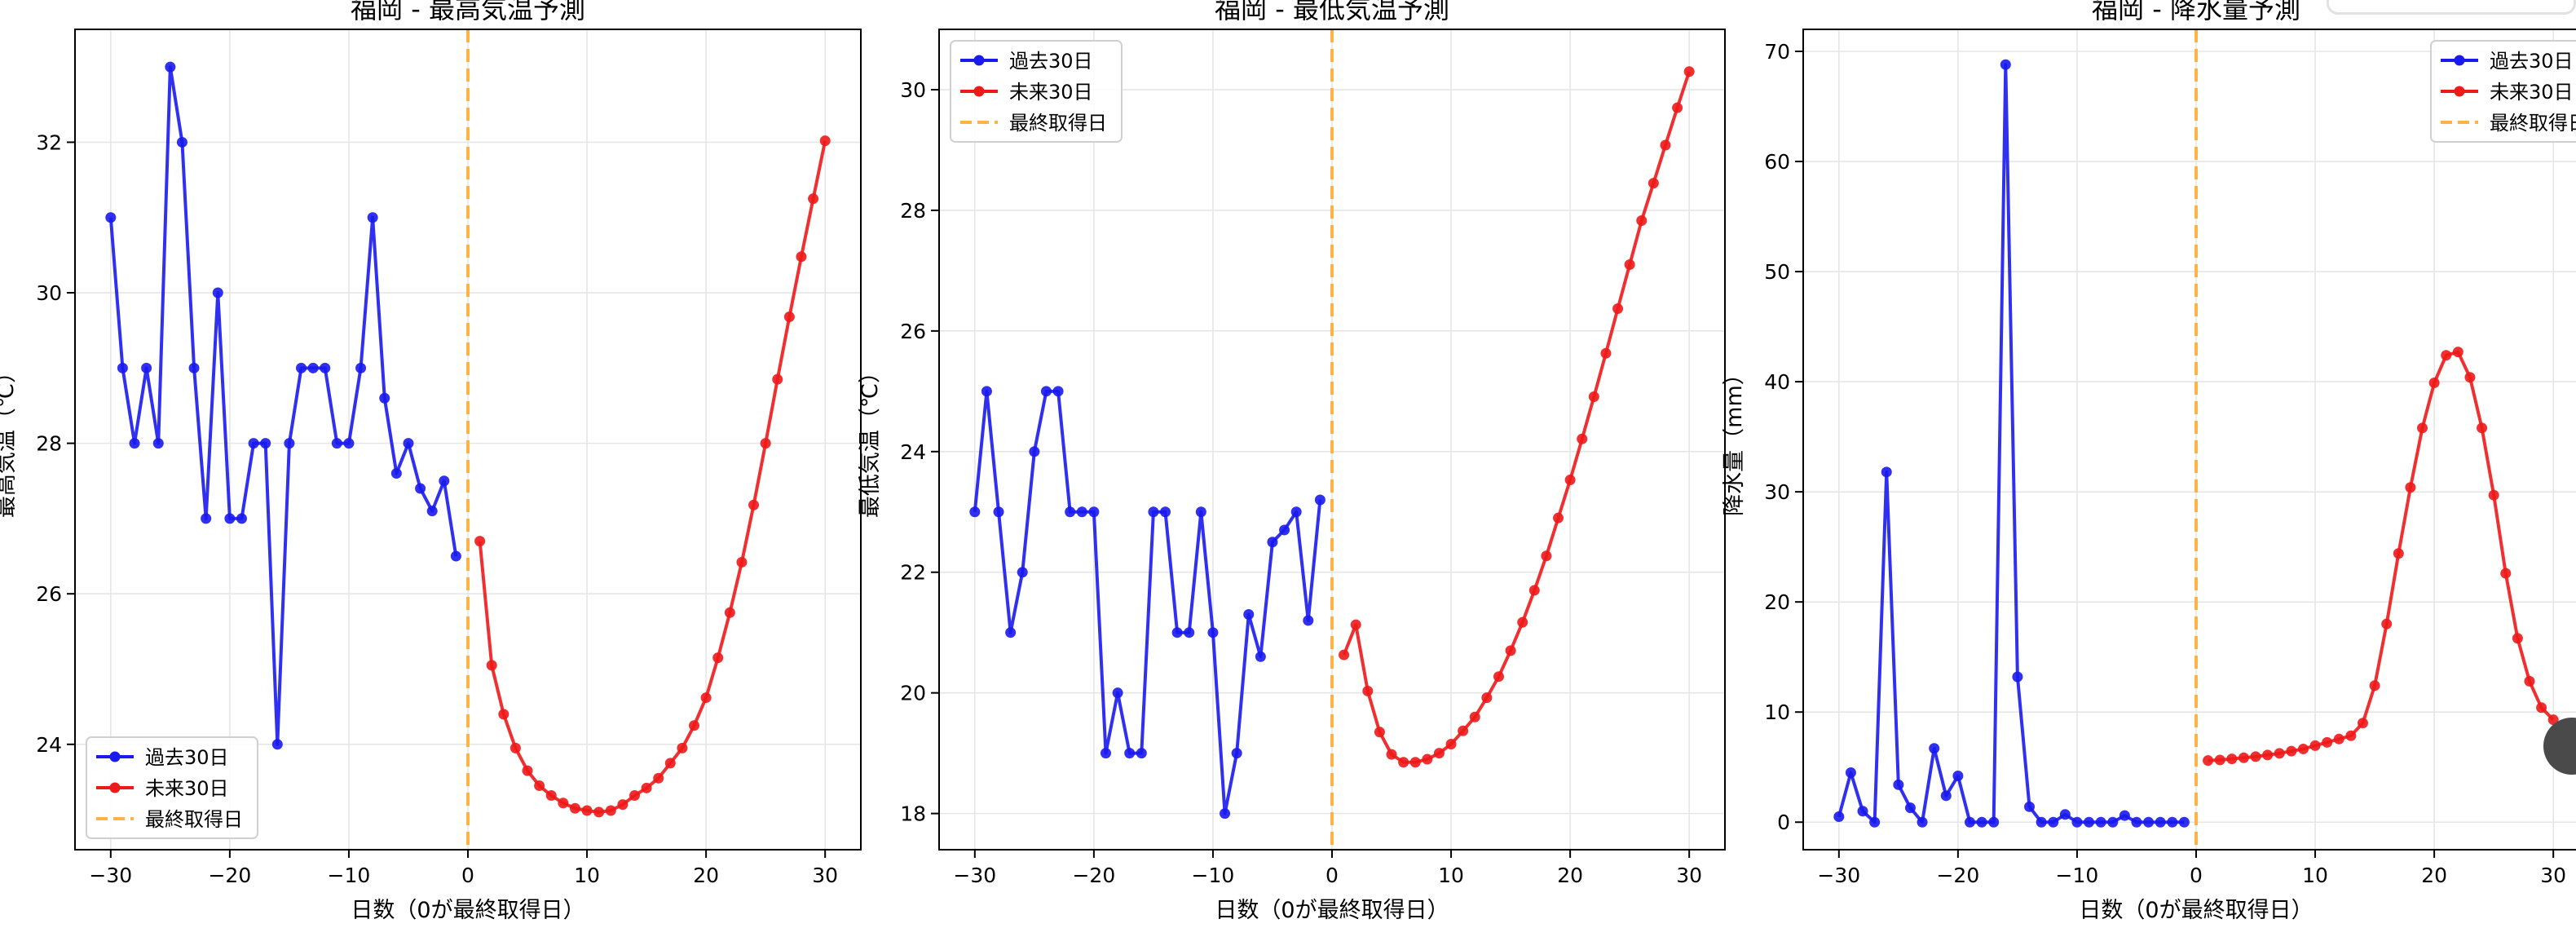 The height and width of the screenshot is (950, 2576). What do you see at coordinates (349, 876) in the screenshot?
I see `x-tick-label: −10` at bounding box center [349, 876].